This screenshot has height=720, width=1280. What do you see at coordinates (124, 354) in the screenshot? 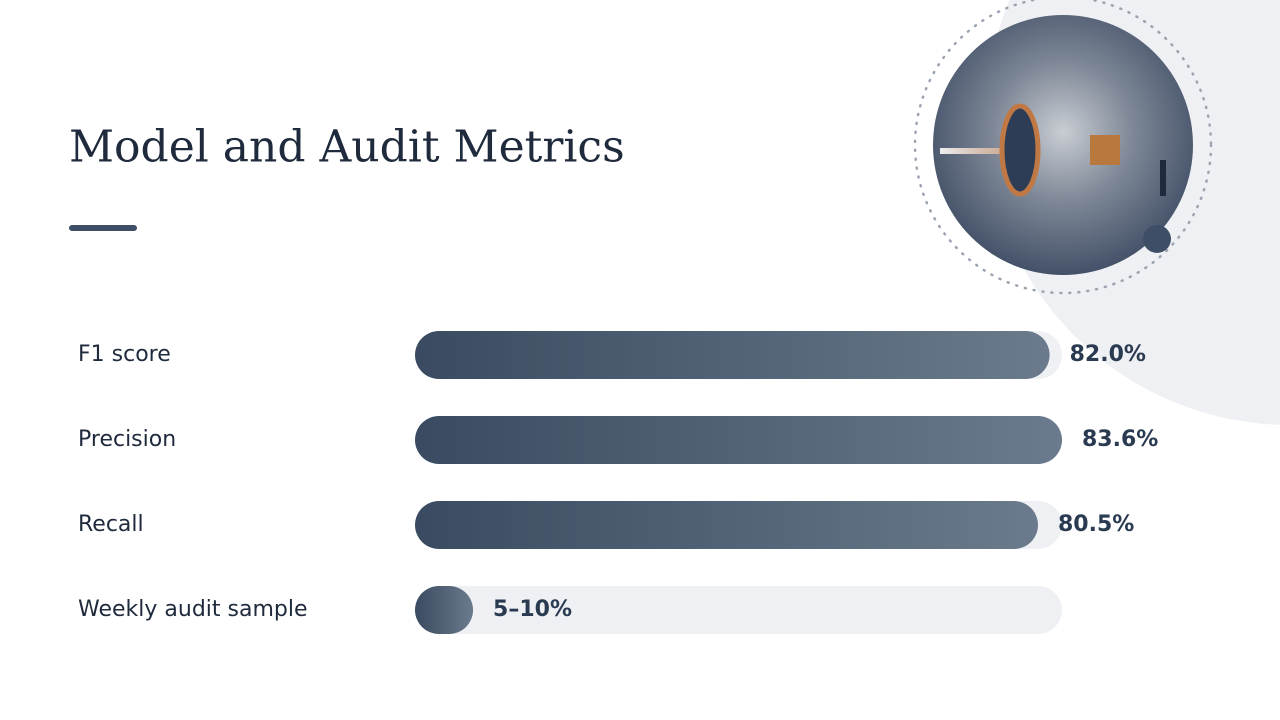
I see `category-label: F1 score` at bounding box center [124, 354].